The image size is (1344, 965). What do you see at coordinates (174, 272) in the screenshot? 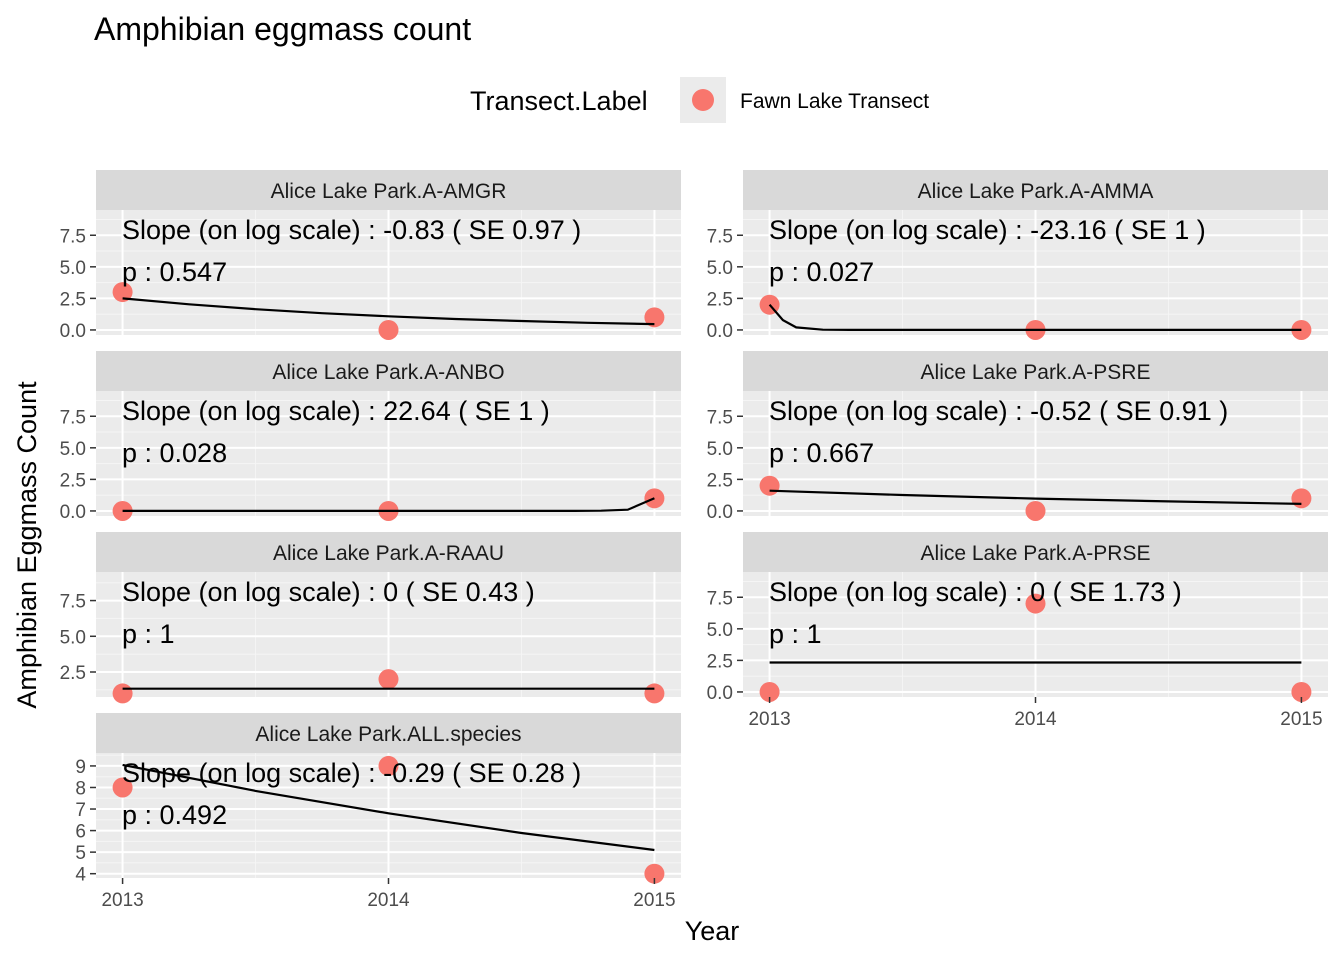
I see `p-value-annotation: p : 0.547` at bounding box center [174, 272].